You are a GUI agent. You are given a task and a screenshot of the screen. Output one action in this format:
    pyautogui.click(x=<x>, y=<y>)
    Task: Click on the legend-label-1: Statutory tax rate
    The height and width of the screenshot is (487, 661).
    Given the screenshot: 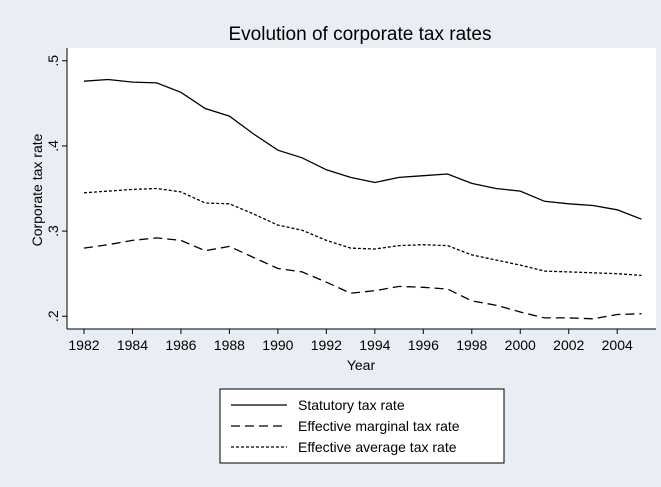 What is the action you would take?
    pyautogui.click(x=351, y=405)
    